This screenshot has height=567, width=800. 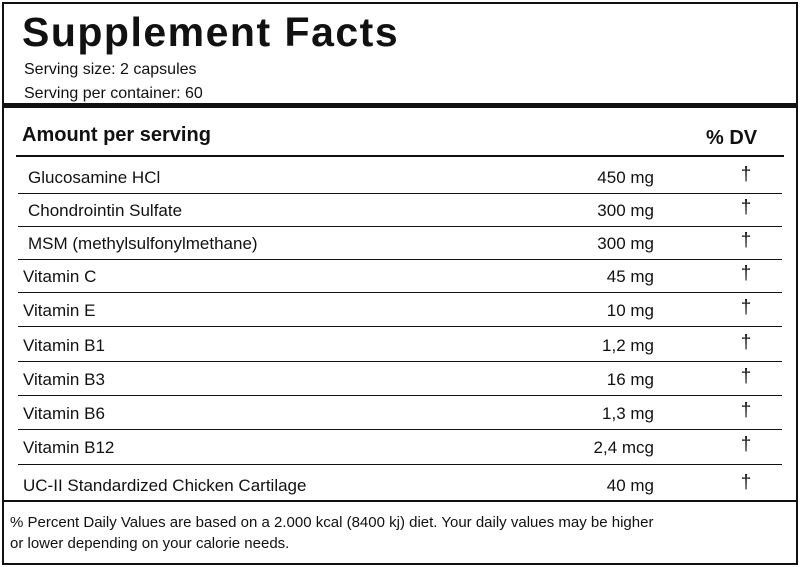 I want to click on amount: 450 mg, so click(x=625, y=177).